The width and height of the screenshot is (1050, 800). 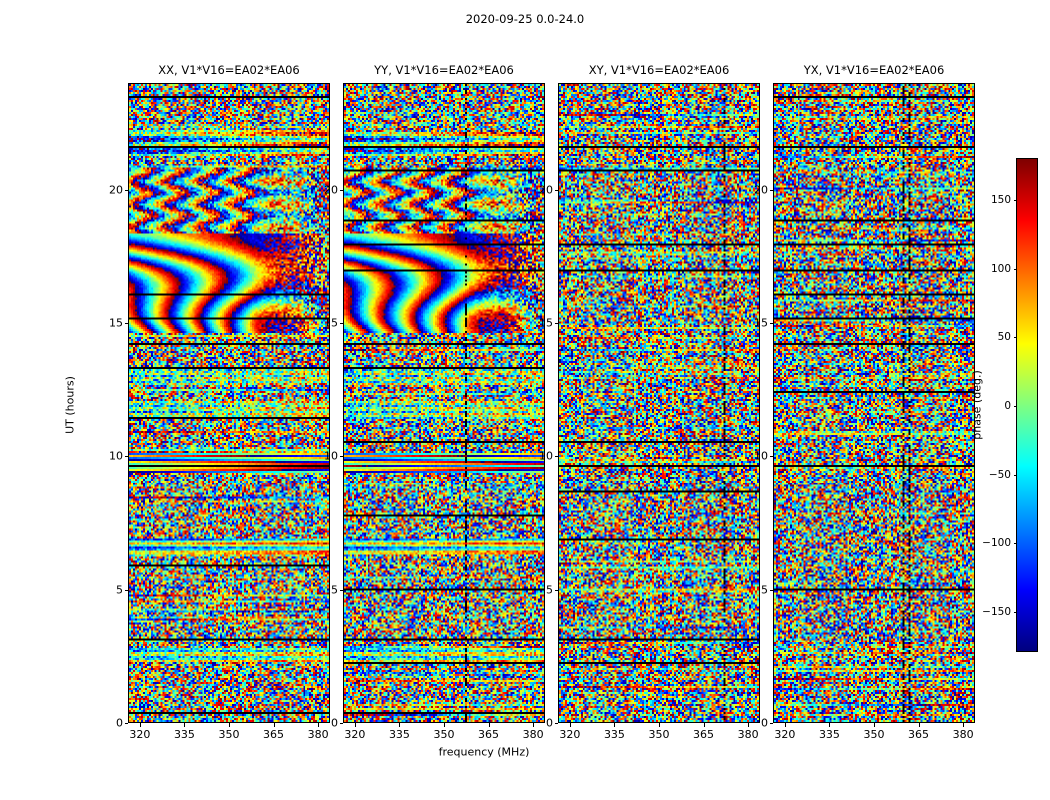 What do you see at coordinates (229, 70) in the screenshot?
I see `panel-title: XX, V1*V16=EA02*EA06` at bounding box center [229, 70].